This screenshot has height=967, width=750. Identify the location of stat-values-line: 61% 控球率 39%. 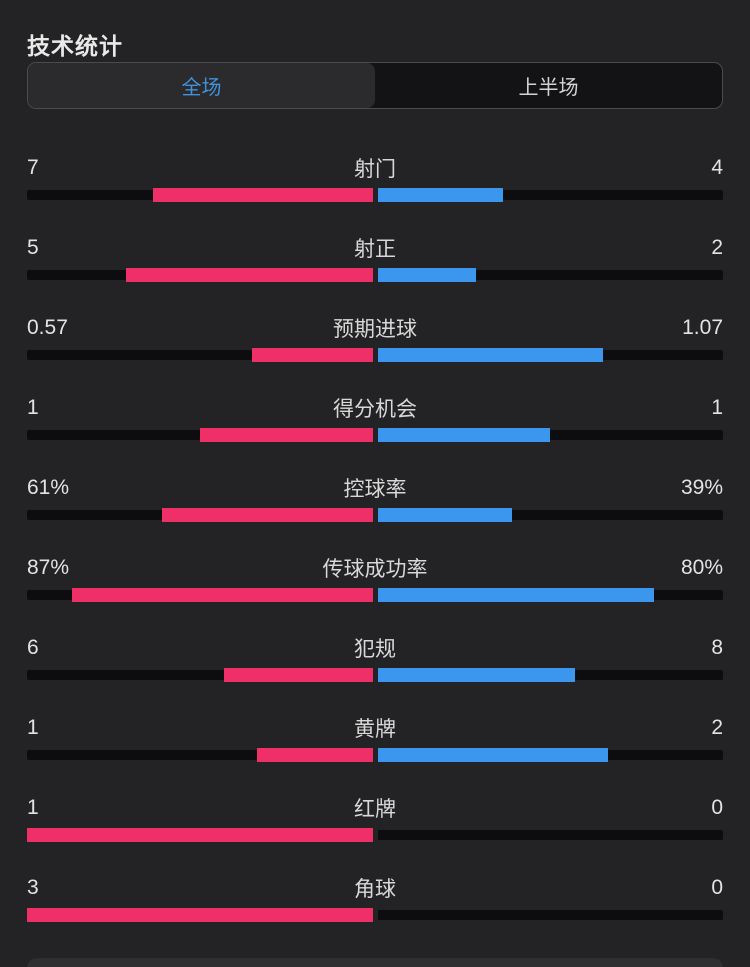
(375, 487).